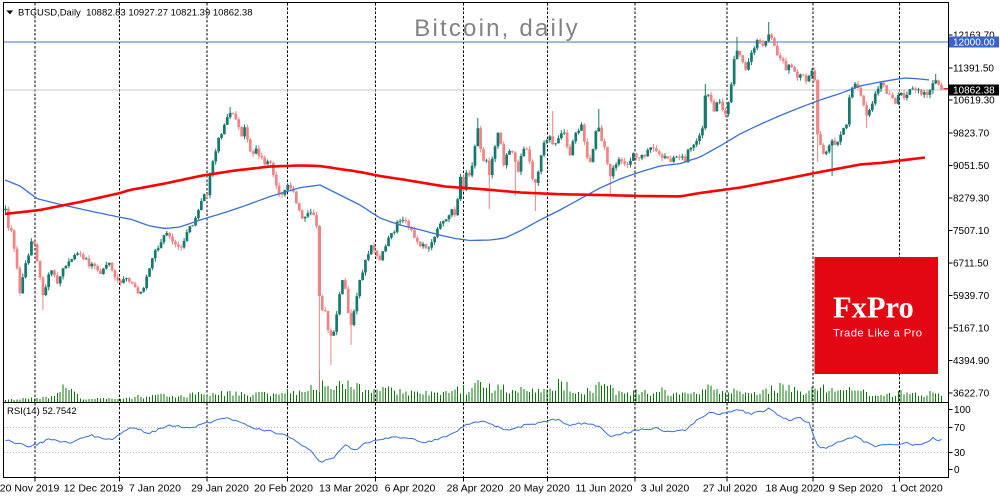 The width and height of the screenshot is (1000, 500). What do you see at coordinates (973, 69) in the screenshot?
I see `svg-text: 11391.50` at bounding box center [973, 69].